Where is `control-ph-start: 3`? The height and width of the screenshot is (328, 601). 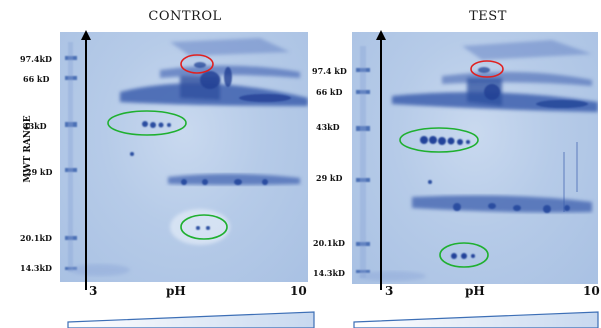
control-ph-start: 3 is located at coordinates (93, 291).